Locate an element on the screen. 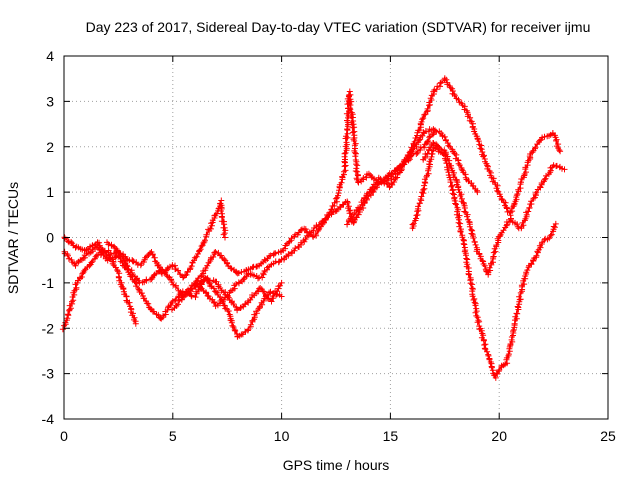  x-tick-label: 5 is located at coordinates (173, 436).